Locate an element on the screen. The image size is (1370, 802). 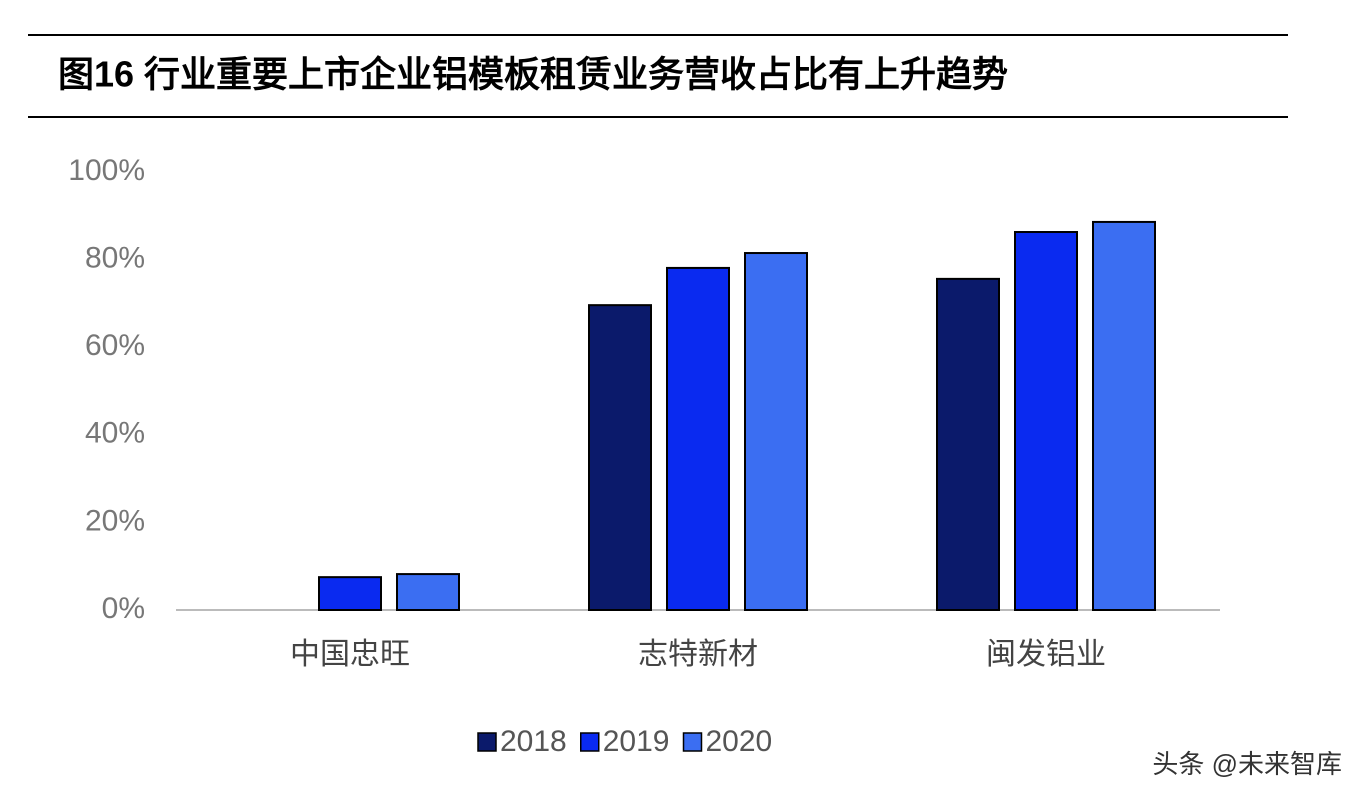
y-tick-label: 60% is located at coordinates (115, 345).